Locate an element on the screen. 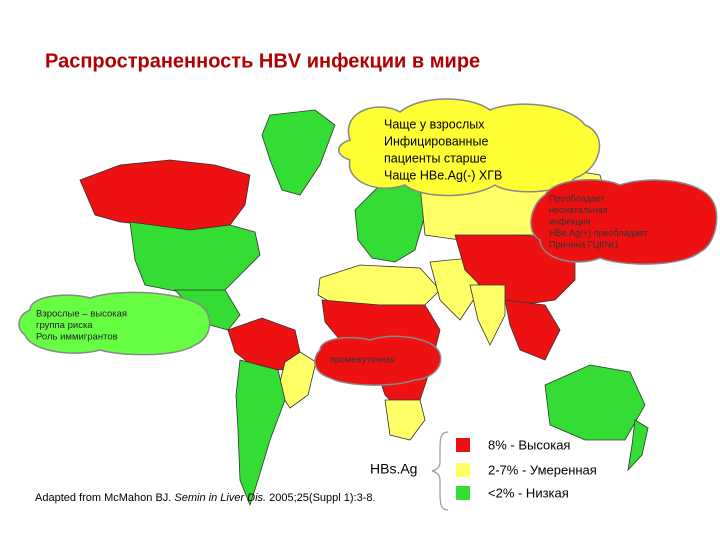  citation-text: Adapted from McMahon BJ. is located at coordinates (104, 498).